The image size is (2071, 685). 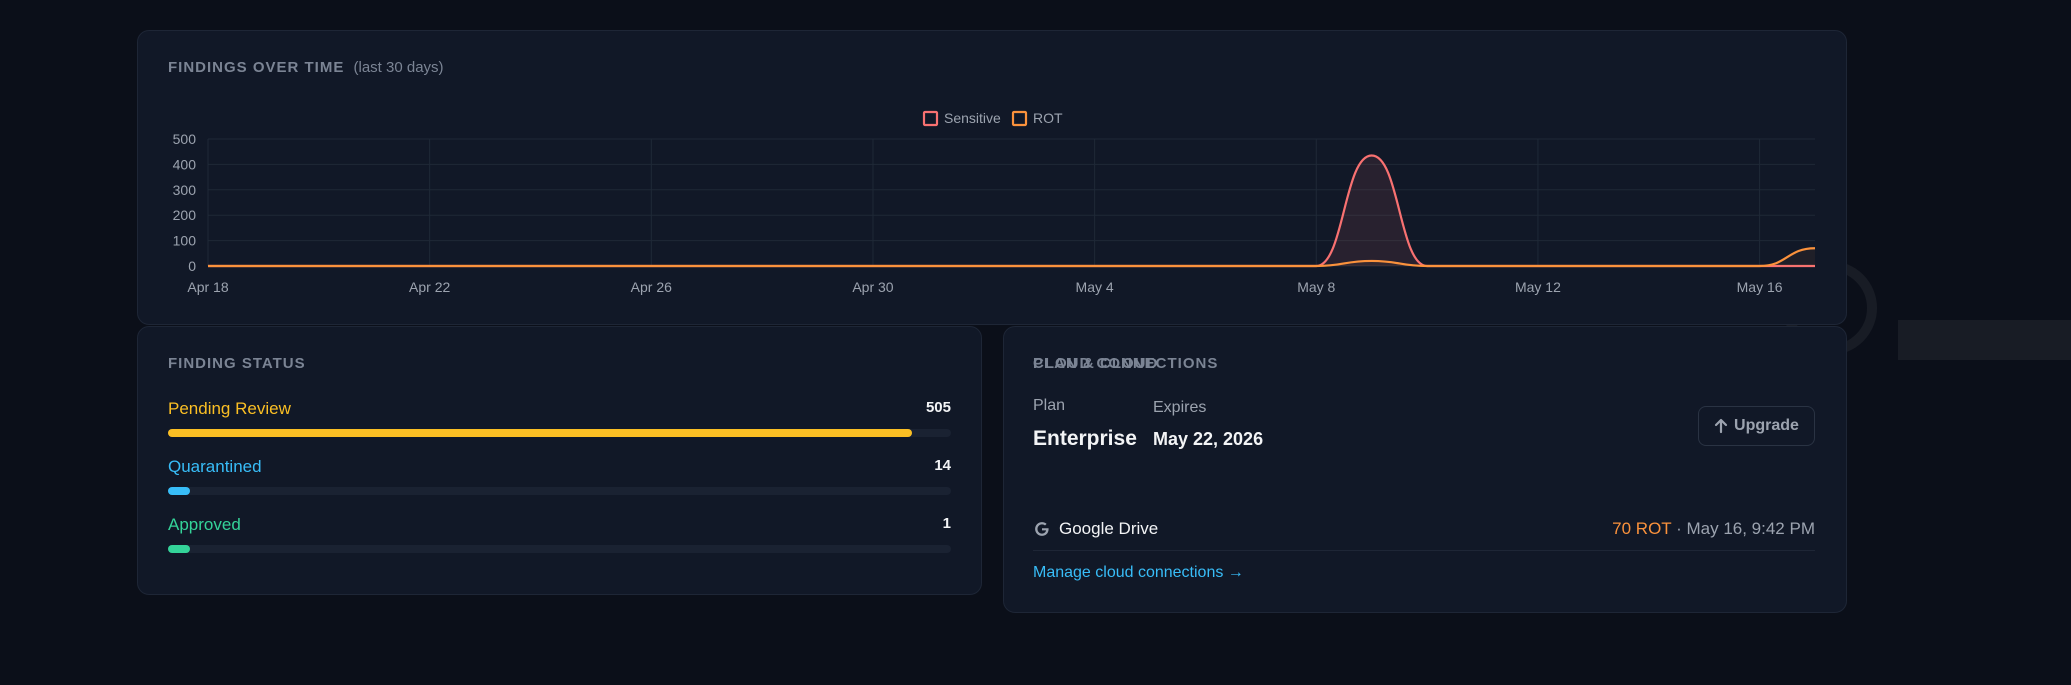 What do you see at coordinates (429, 287) in the screenshot?
I see `x-tick-label: Apr 22` at bounding box center [429, 287].